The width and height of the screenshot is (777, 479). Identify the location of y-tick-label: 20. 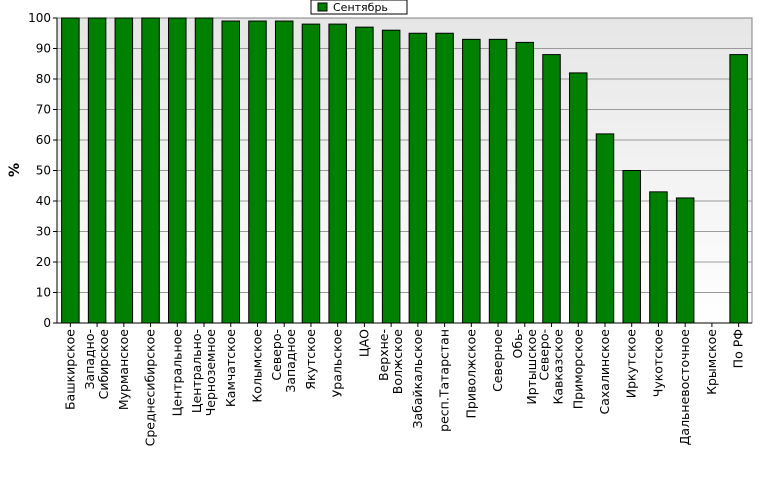
(43, 262).